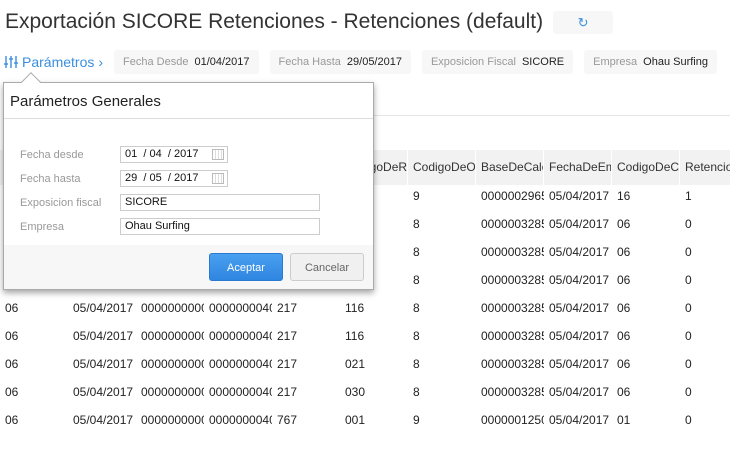 This screenshot has width=730, height=468. What do you see at coordinates (309, 62) in the screenshot?
I see `chip-key: Fecha Hasta` at bounding box center [309, 62].